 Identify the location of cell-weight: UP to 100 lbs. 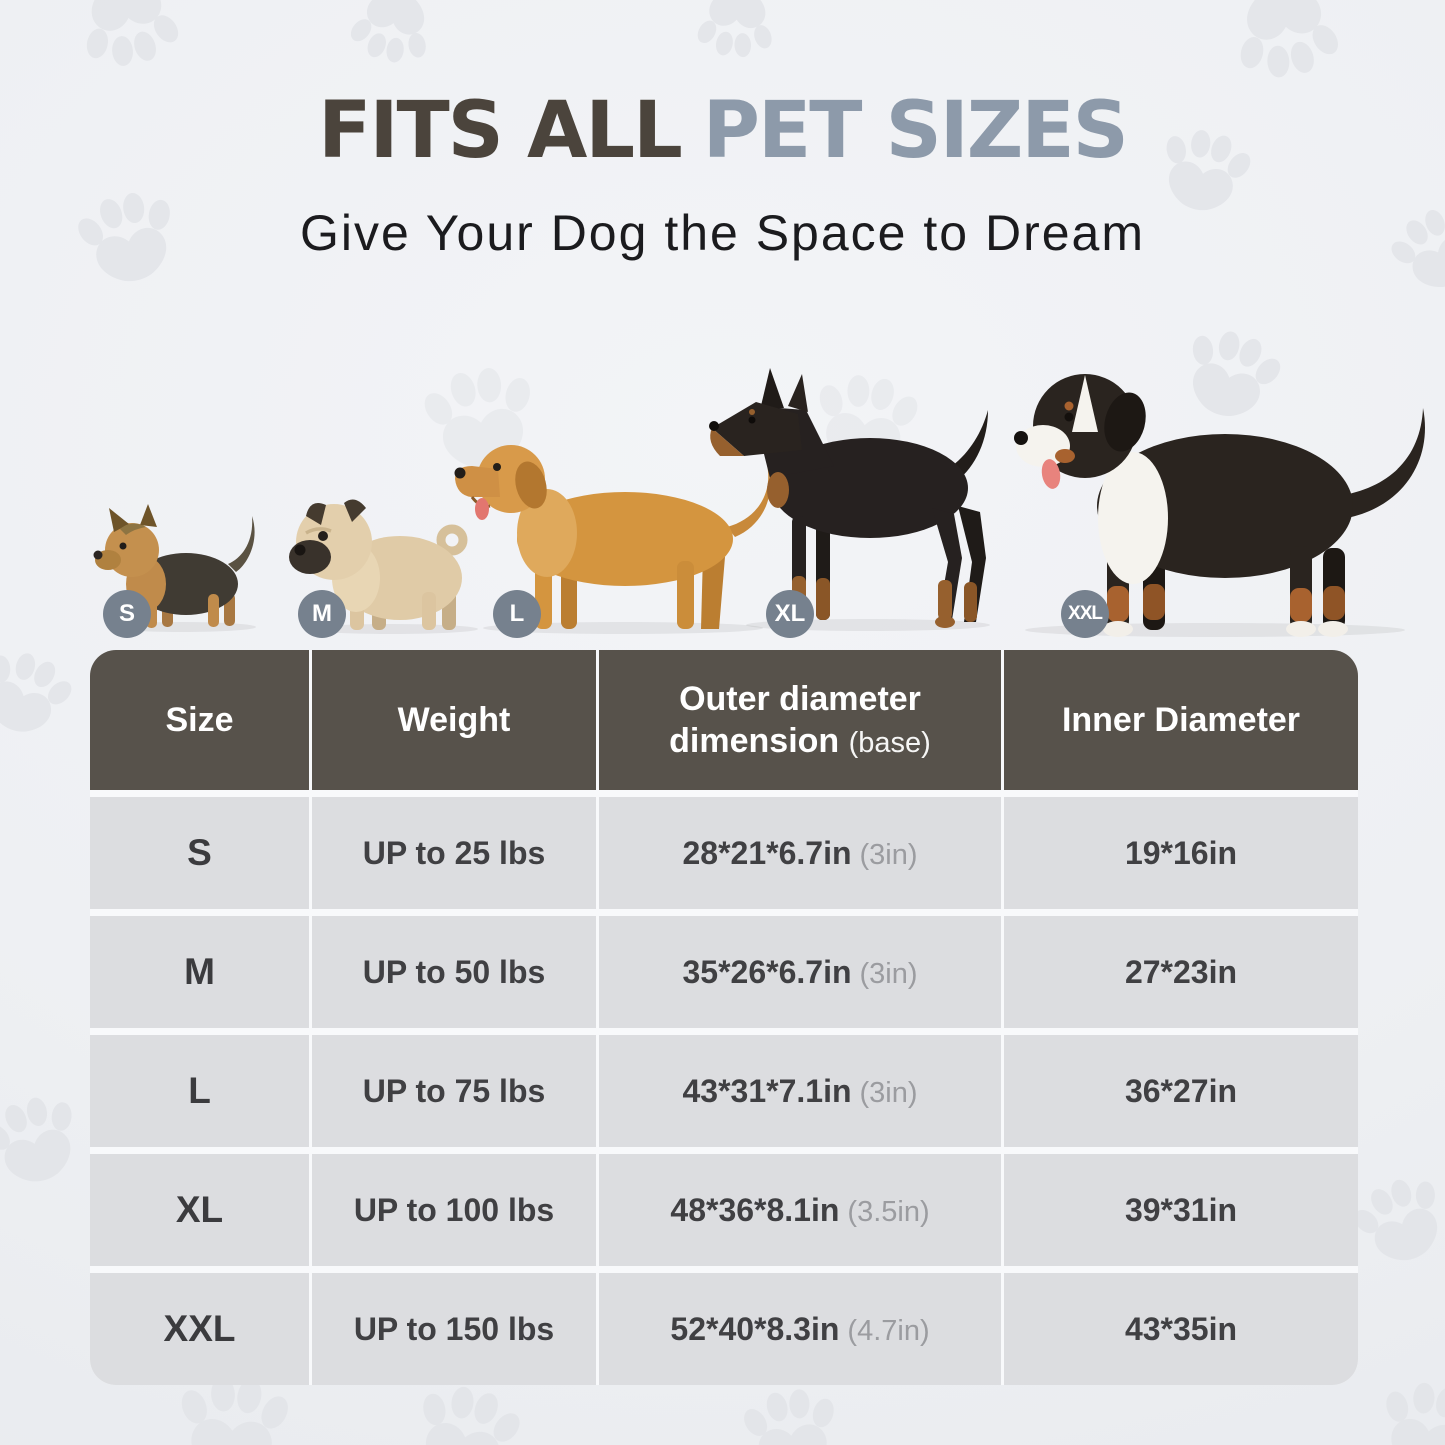
(454, 1210).